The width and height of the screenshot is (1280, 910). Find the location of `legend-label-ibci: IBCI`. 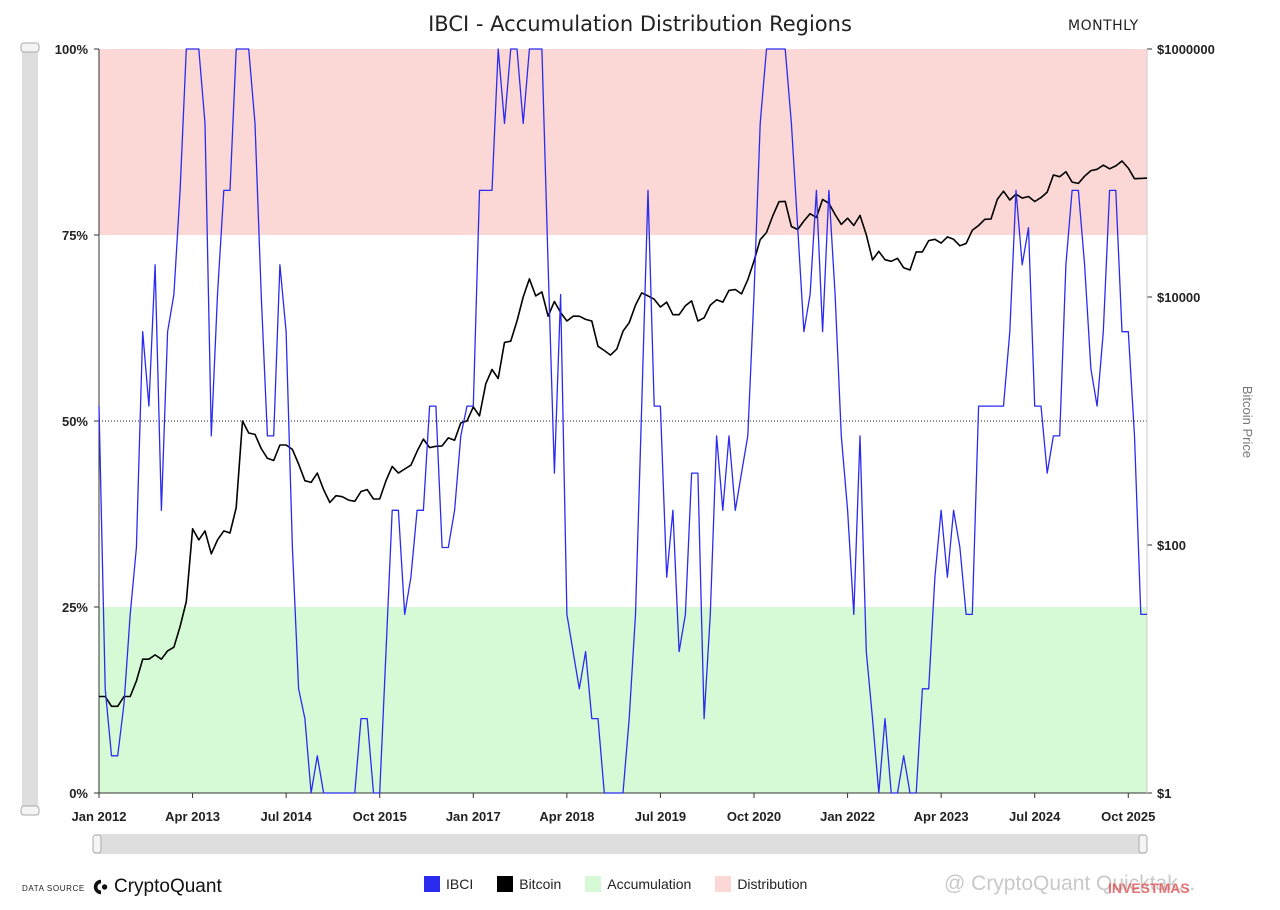

legend-label-ibci: IBCI is located at coordinates (460, 884).